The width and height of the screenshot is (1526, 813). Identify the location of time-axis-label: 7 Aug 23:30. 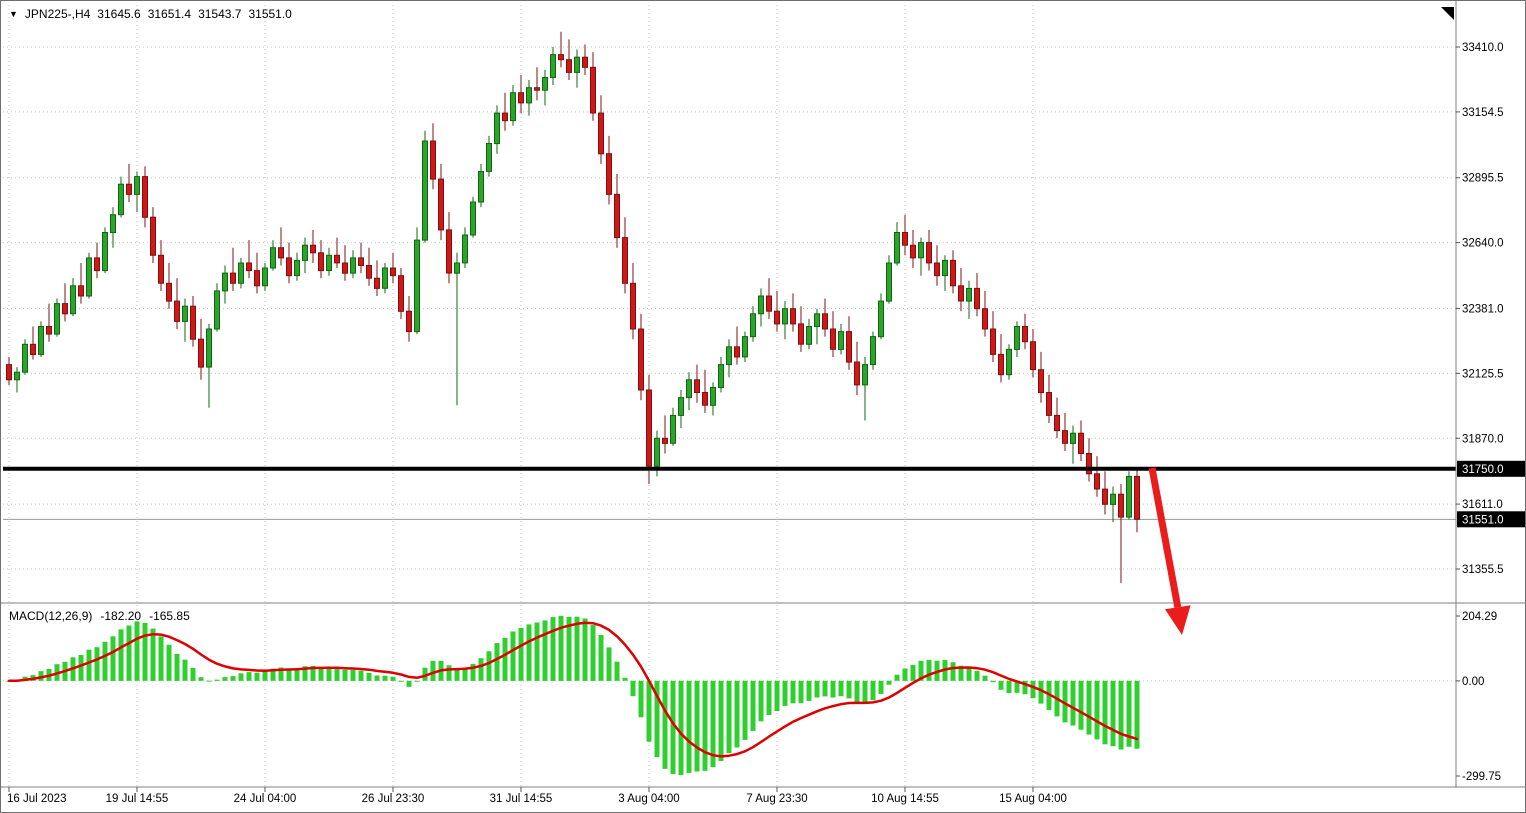
(776, 799).